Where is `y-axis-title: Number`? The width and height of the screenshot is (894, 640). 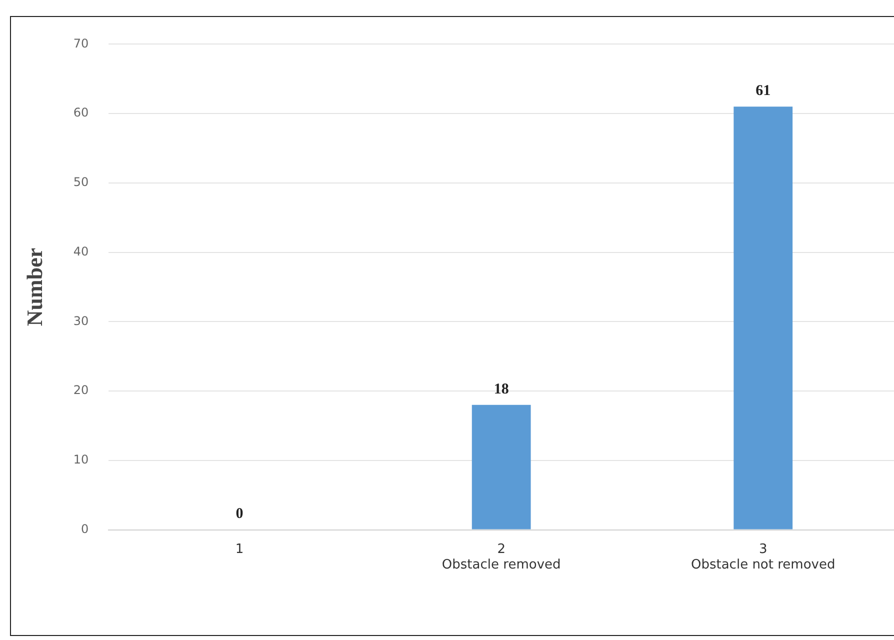
y-axis-title: Number is located at coordinates (34, 287).